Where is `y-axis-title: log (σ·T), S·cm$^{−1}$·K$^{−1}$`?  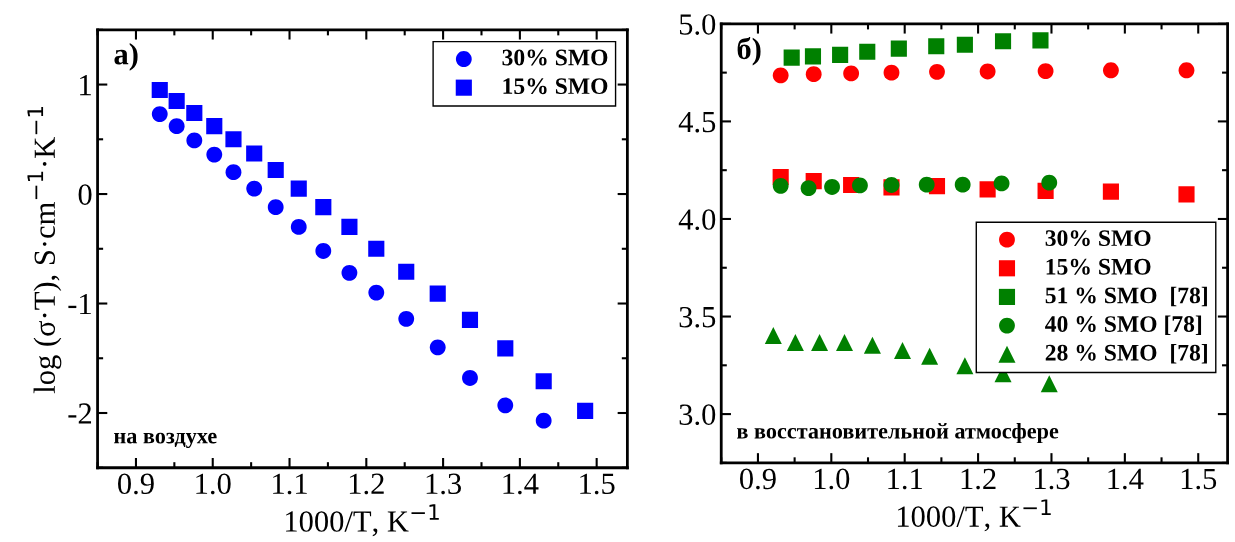 y-axis-title: log (σ·T), S·cm$^{−1}$·K$^{−1}$ is located at coordinates (44, 250).